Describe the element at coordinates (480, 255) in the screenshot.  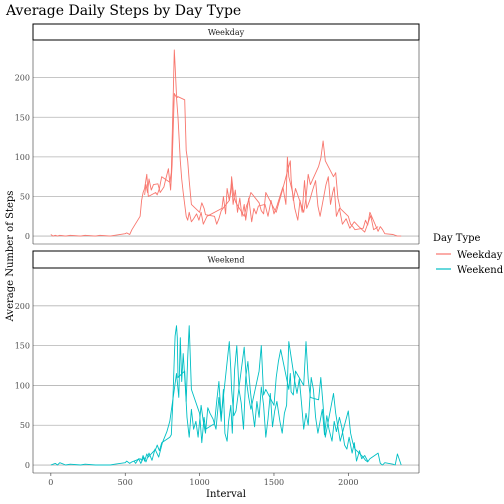
I see `legend-label: Weekday` at that location.